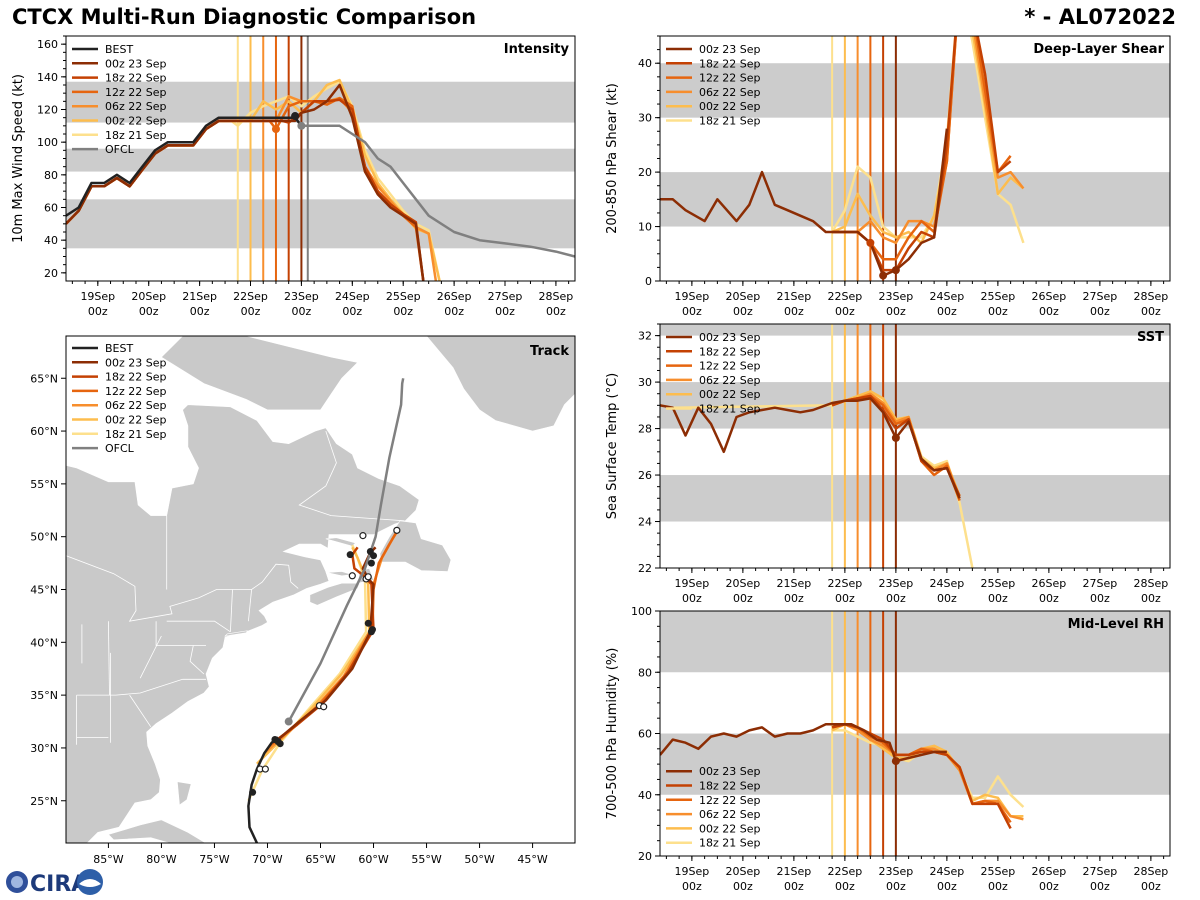  What do you see at coordinates (17, 882) in the screenshot?
I see `logo-globe-inner` at bounding box center [17, 882].